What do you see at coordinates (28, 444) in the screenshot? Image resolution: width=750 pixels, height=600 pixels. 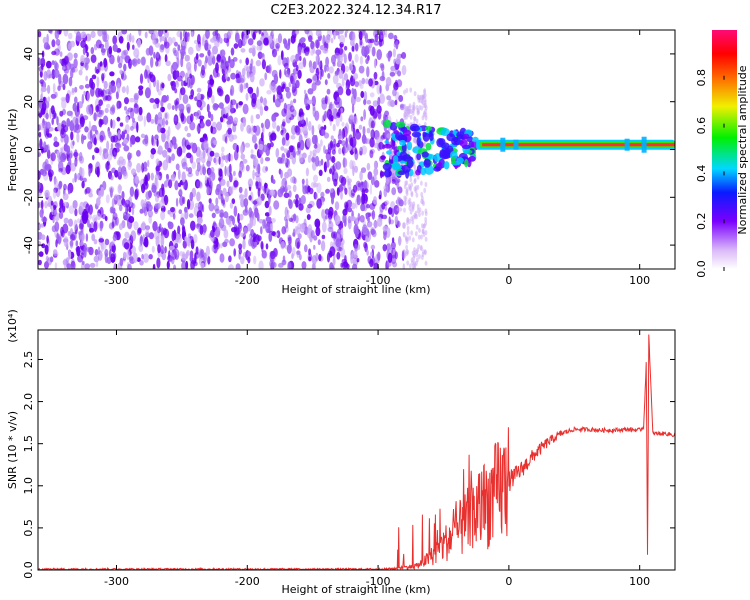 I see `snr-y-tick-label: 1.5` at bounding box center [28, 444].